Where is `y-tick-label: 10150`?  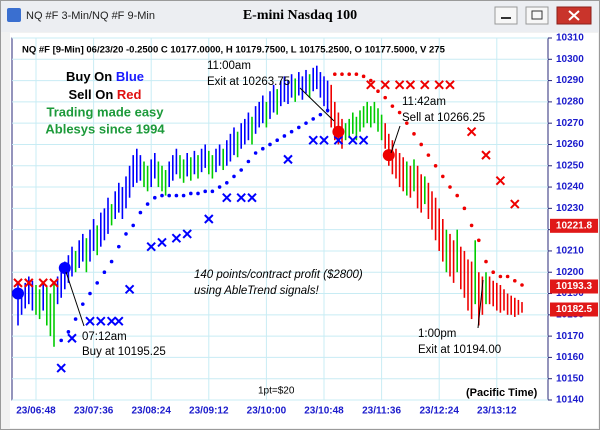
y-tick-label: 10150 is located at coordinates (570, 378).